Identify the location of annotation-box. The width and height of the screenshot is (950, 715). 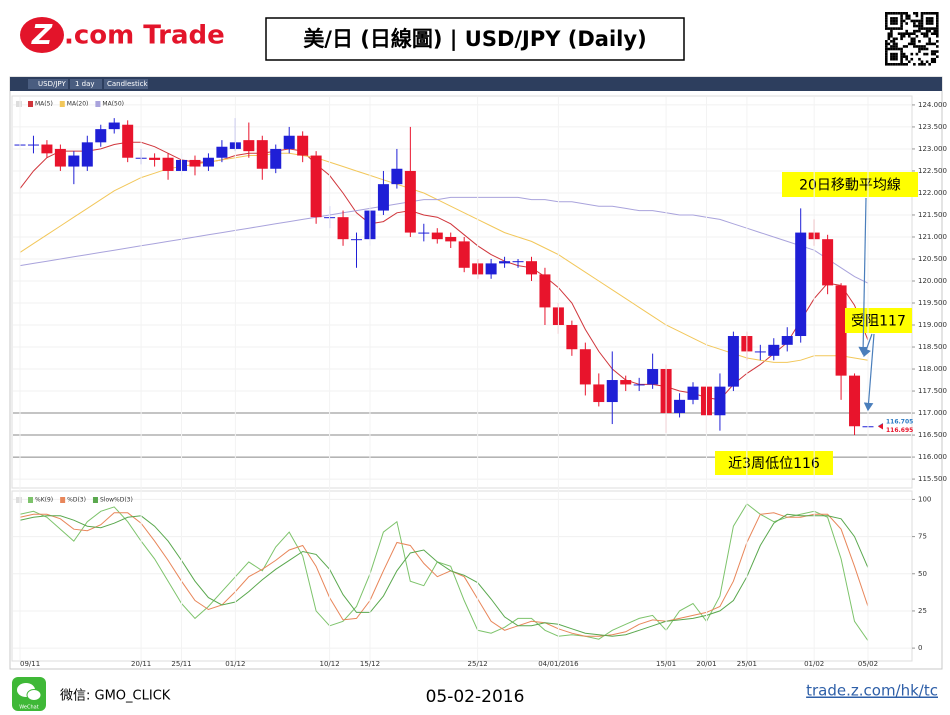
(878, 320).